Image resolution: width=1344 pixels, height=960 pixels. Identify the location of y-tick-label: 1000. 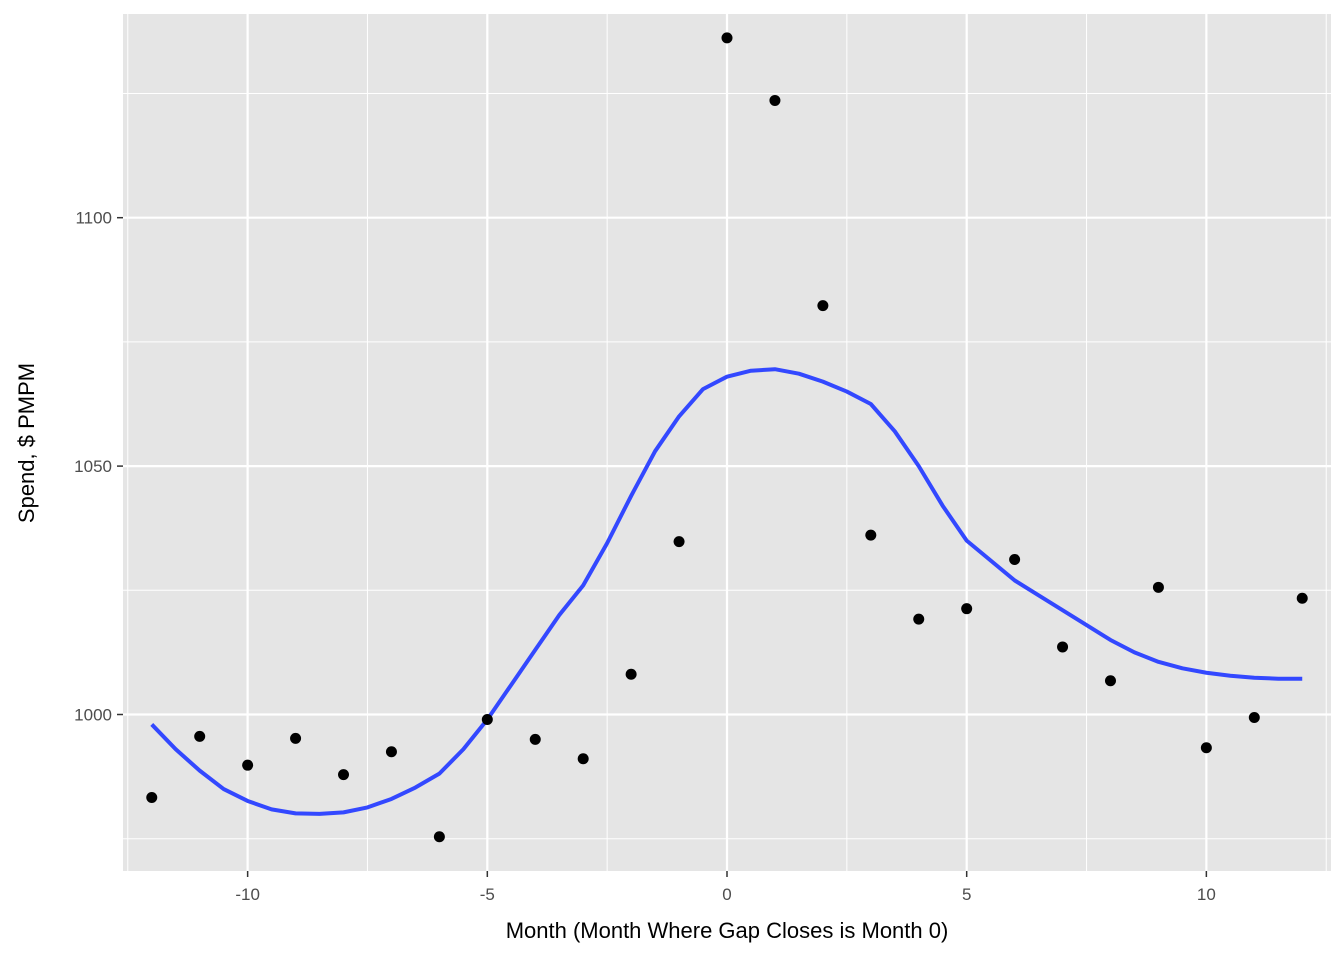
(93, 715).